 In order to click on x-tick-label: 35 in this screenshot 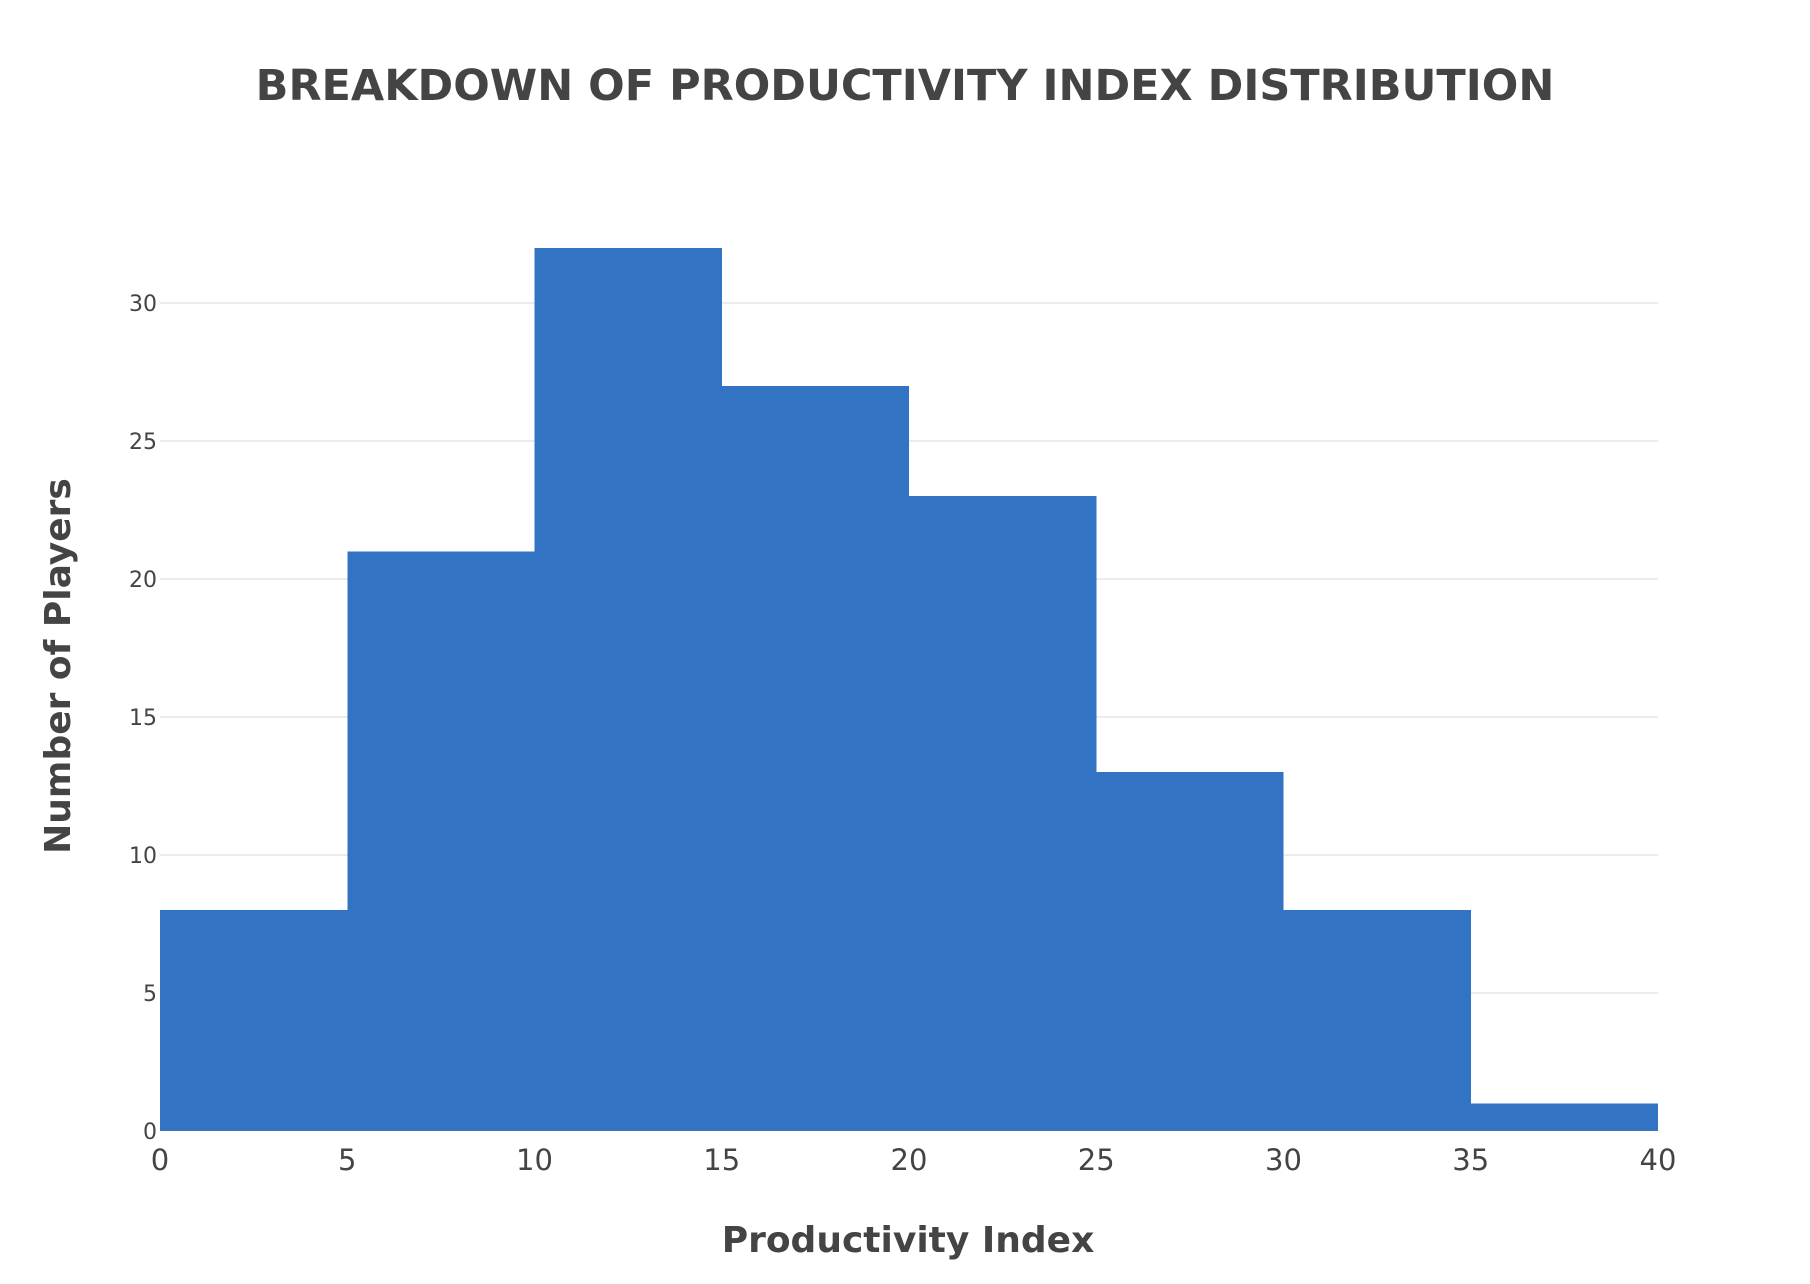, I will do `click(1470, 1160)`.